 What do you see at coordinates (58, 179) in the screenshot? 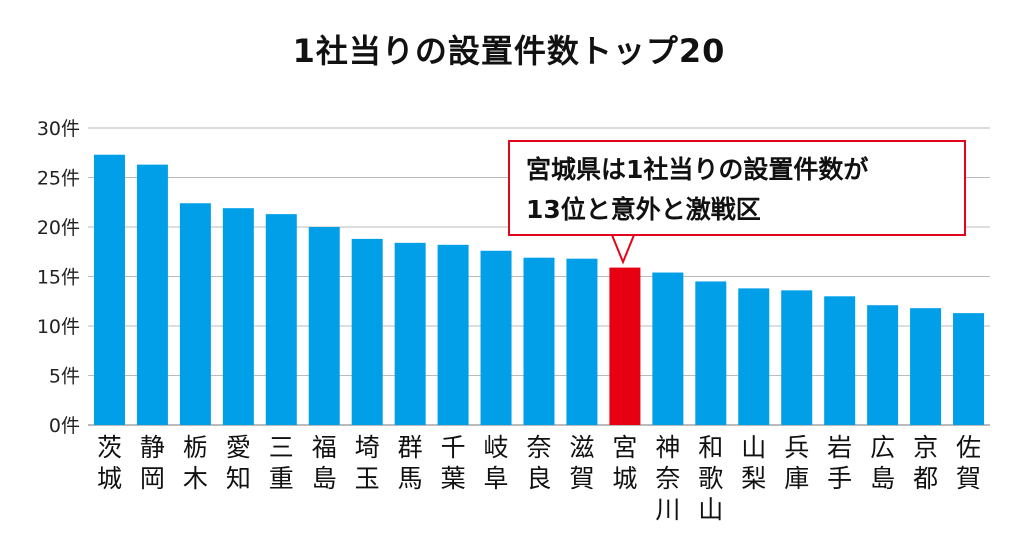
I see `y-tick-label: 25件` at bounding box center [58, 179].